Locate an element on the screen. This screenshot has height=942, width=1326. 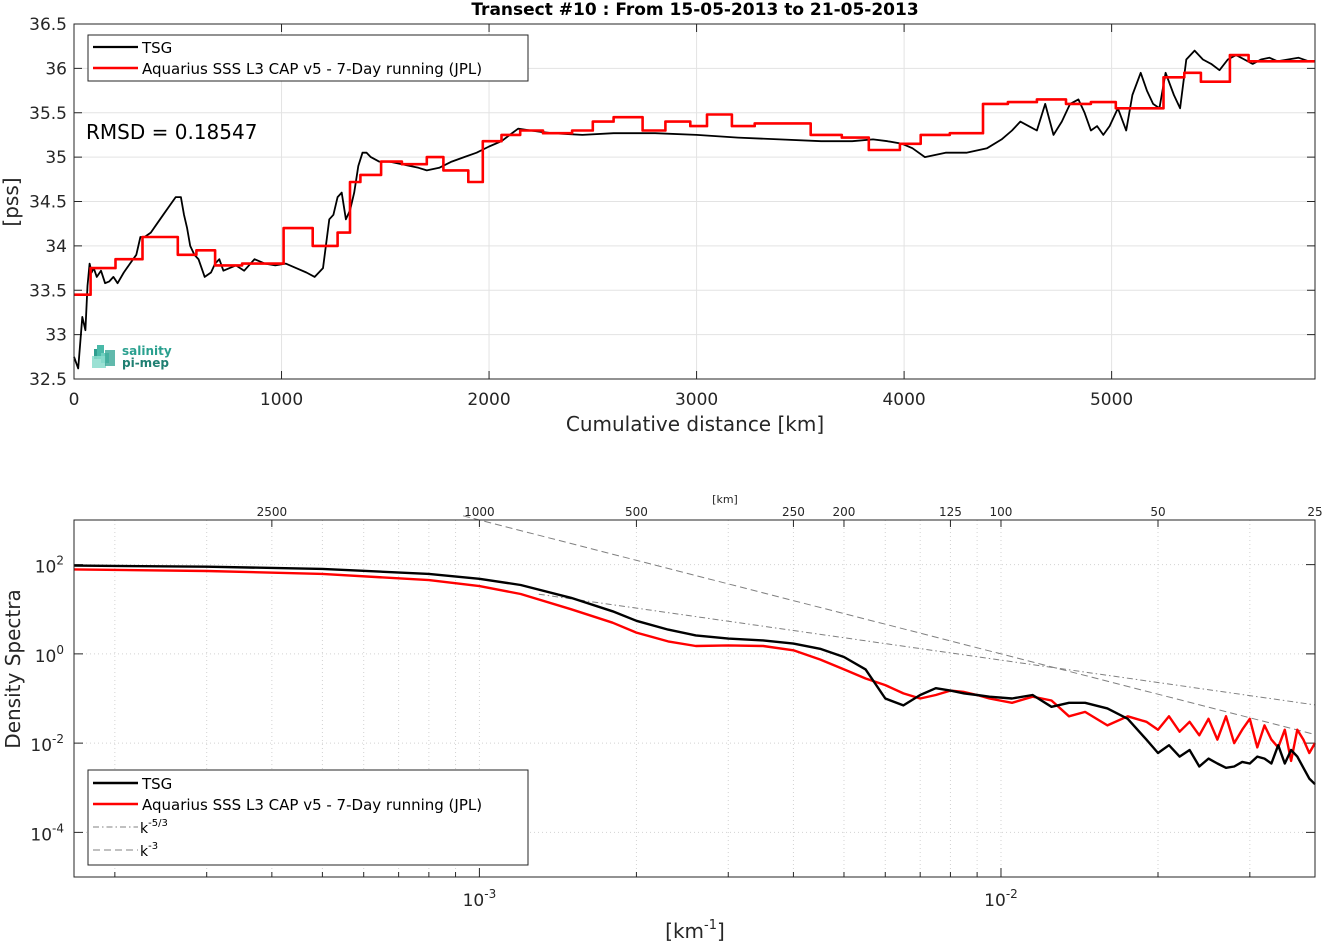
bottom-ytick-label: 10⁻² is located at coordinates (47, 744).